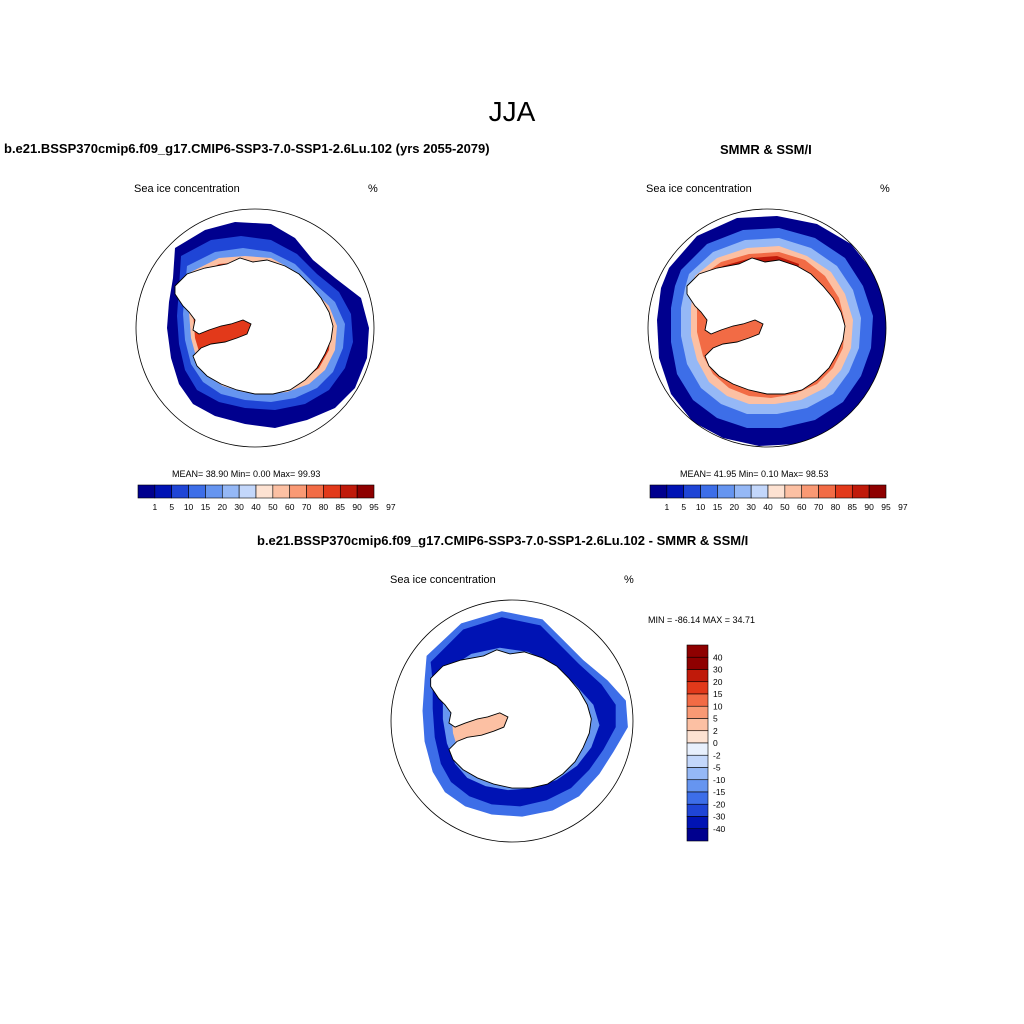 This screenshot has height=1024, width=1024. What do you see at coordinates (718, 657) in the screenshot?
I see `panel-3-colorbar-label-0: 40` at bounding box center [718, 657].